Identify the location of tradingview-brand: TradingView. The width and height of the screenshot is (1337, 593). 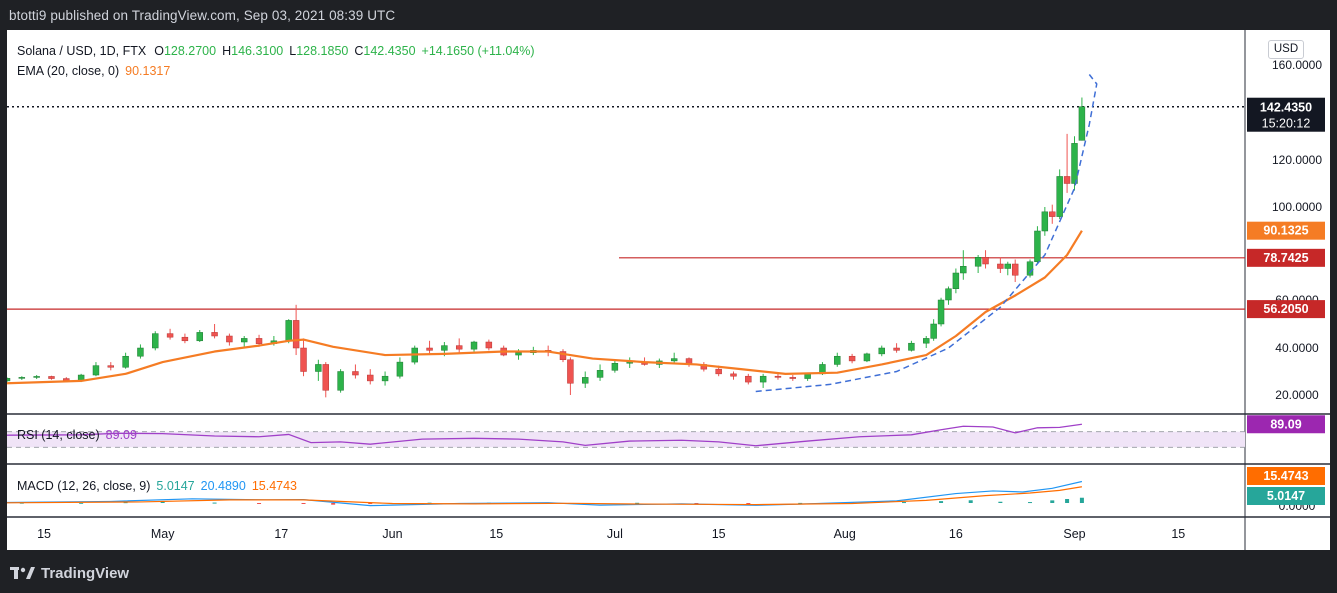
(69, 573).